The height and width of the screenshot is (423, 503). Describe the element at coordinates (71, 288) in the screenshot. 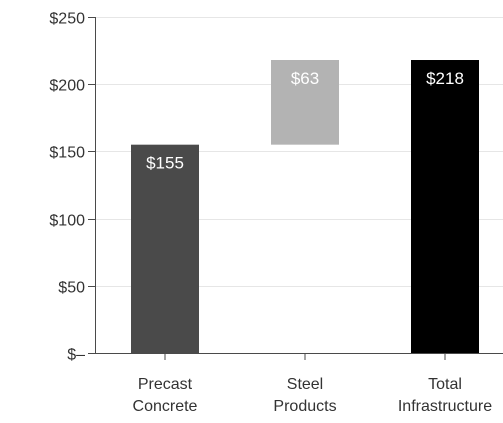

I see `y-tick-label: $50` at that location.